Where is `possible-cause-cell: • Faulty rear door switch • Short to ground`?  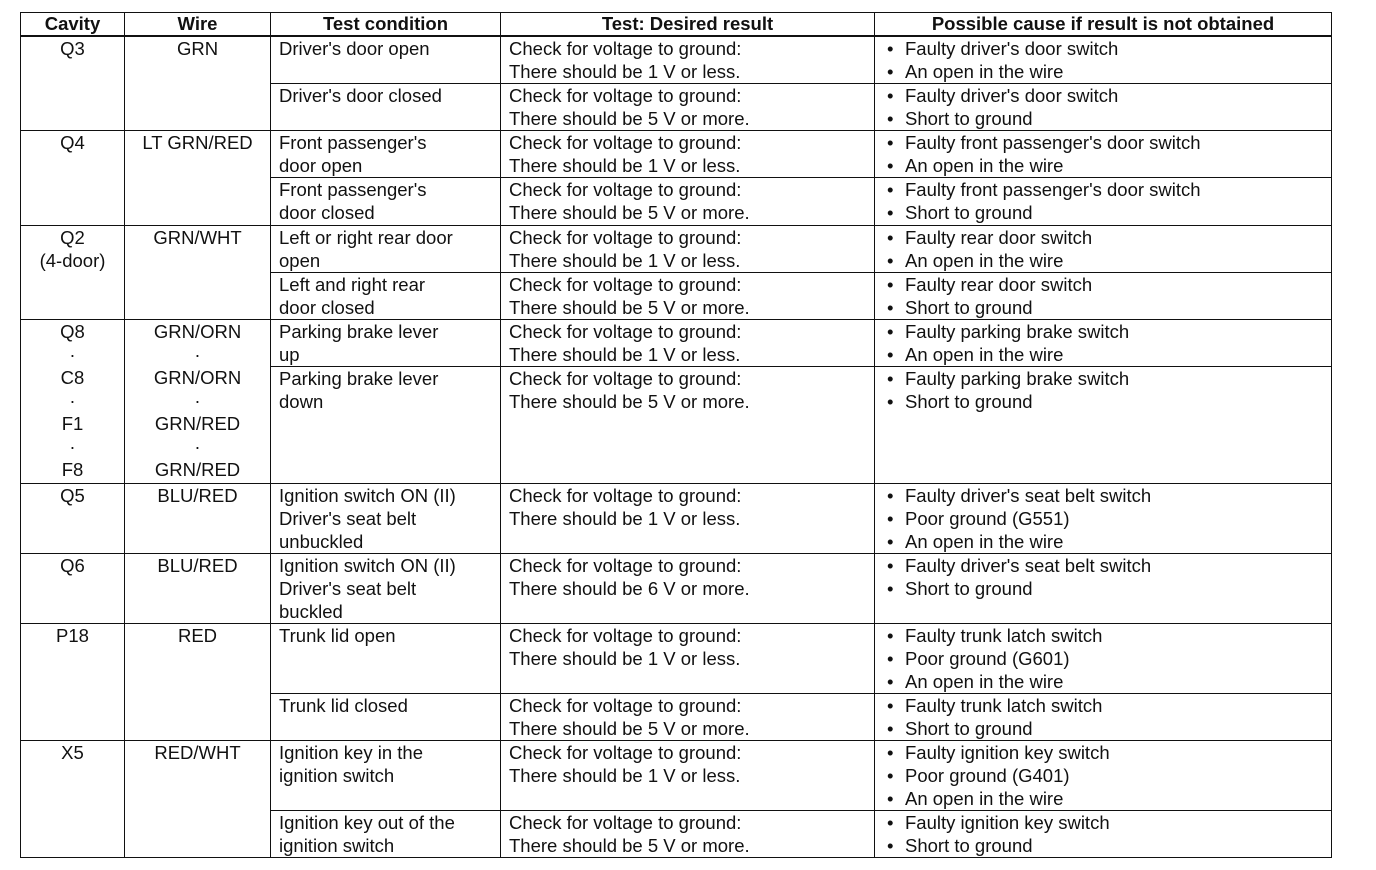 possible-cause-cell: • Faulty rear door switch • Short to ground is located at coordinates (1103, 296).